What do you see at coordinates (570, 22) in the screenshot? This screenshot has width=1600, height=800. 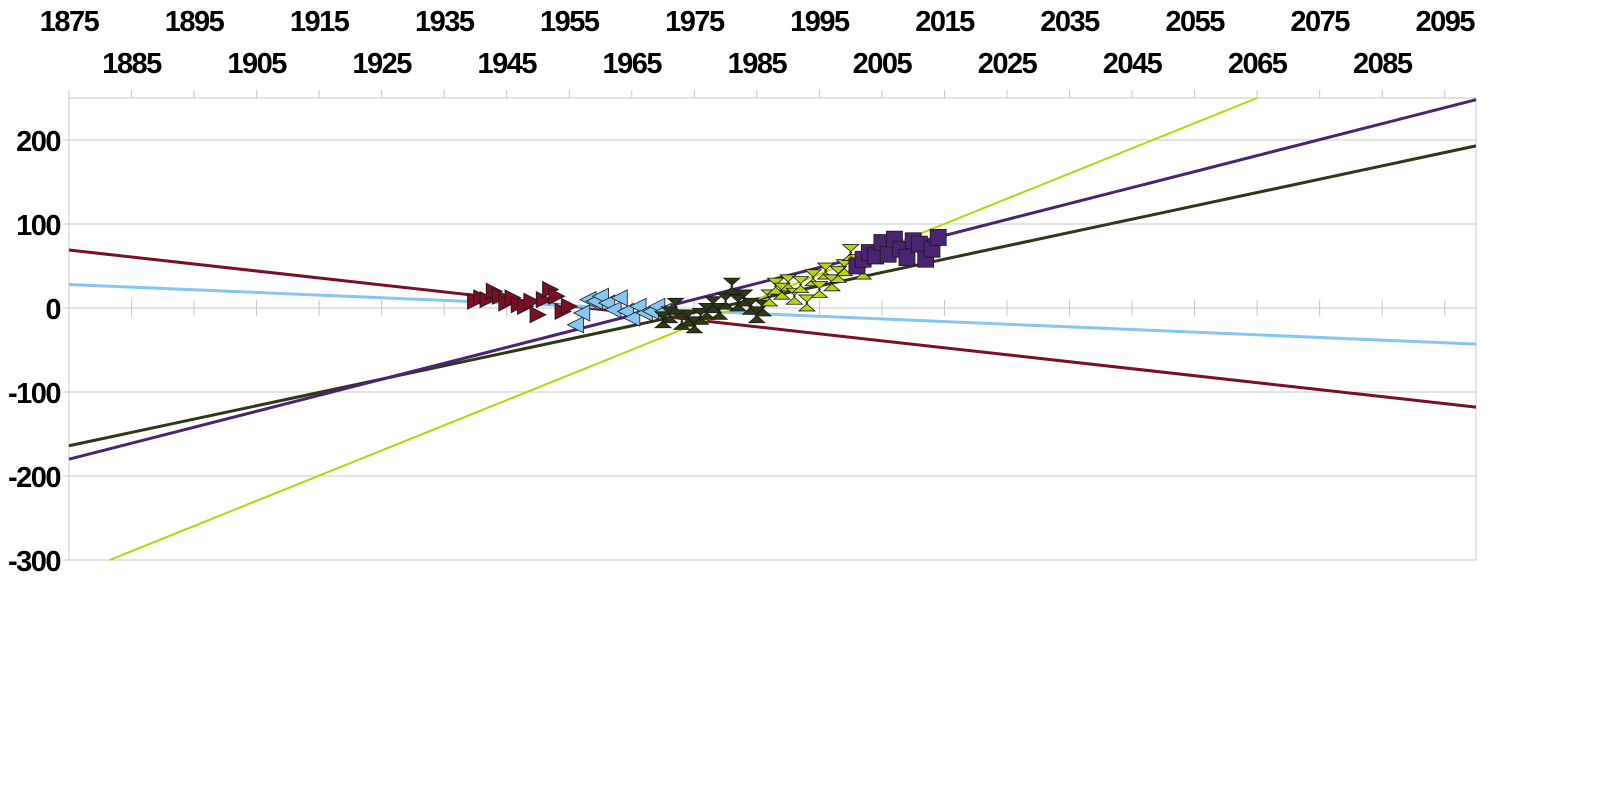 I see `x-tick-label-1955: 1955` at bounding box center [570, 22].